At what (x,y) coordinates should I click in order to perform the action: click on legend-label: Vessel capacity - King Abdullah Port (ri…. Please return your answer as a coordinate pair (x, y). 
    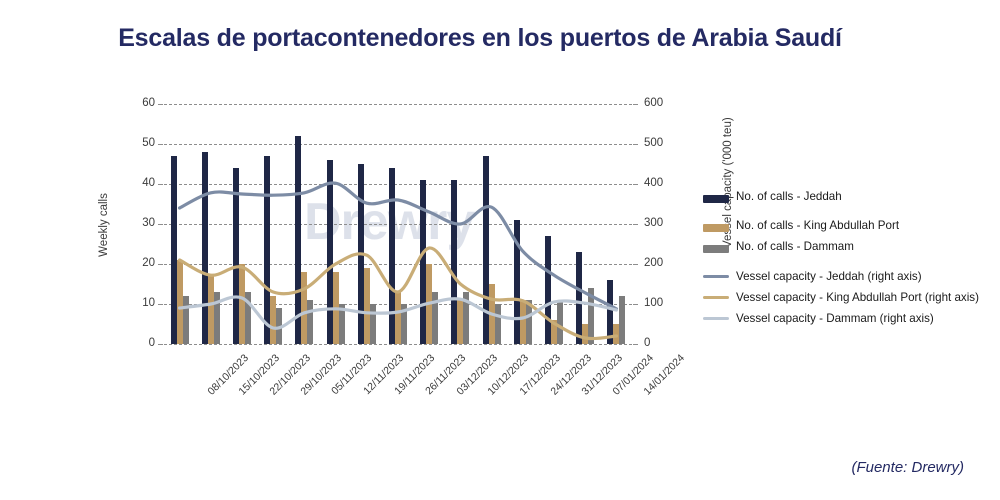
    Looking at the image, I should click on (857, 298).